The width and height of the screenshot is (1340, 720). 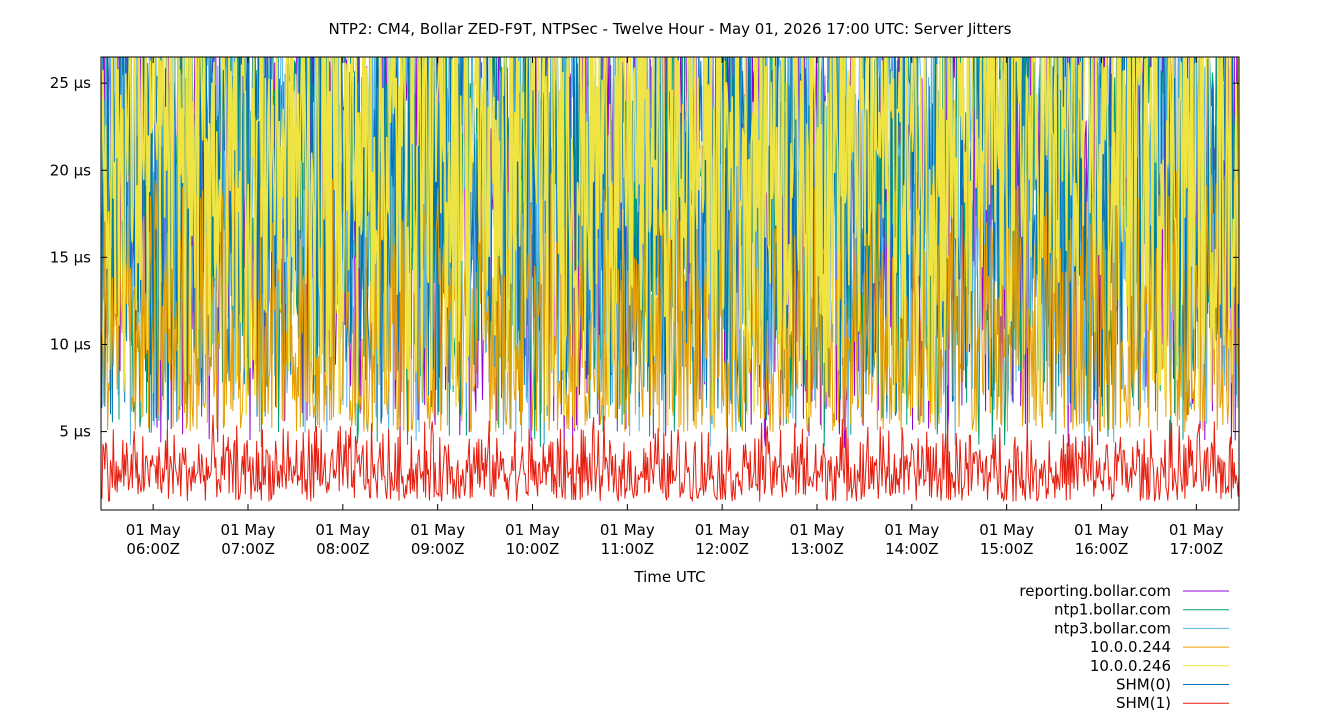 What do you see at coordinates (70, 344) in the screenshot?
I see `y-tick-label: 10 µs` at bounding box center [70, 344].